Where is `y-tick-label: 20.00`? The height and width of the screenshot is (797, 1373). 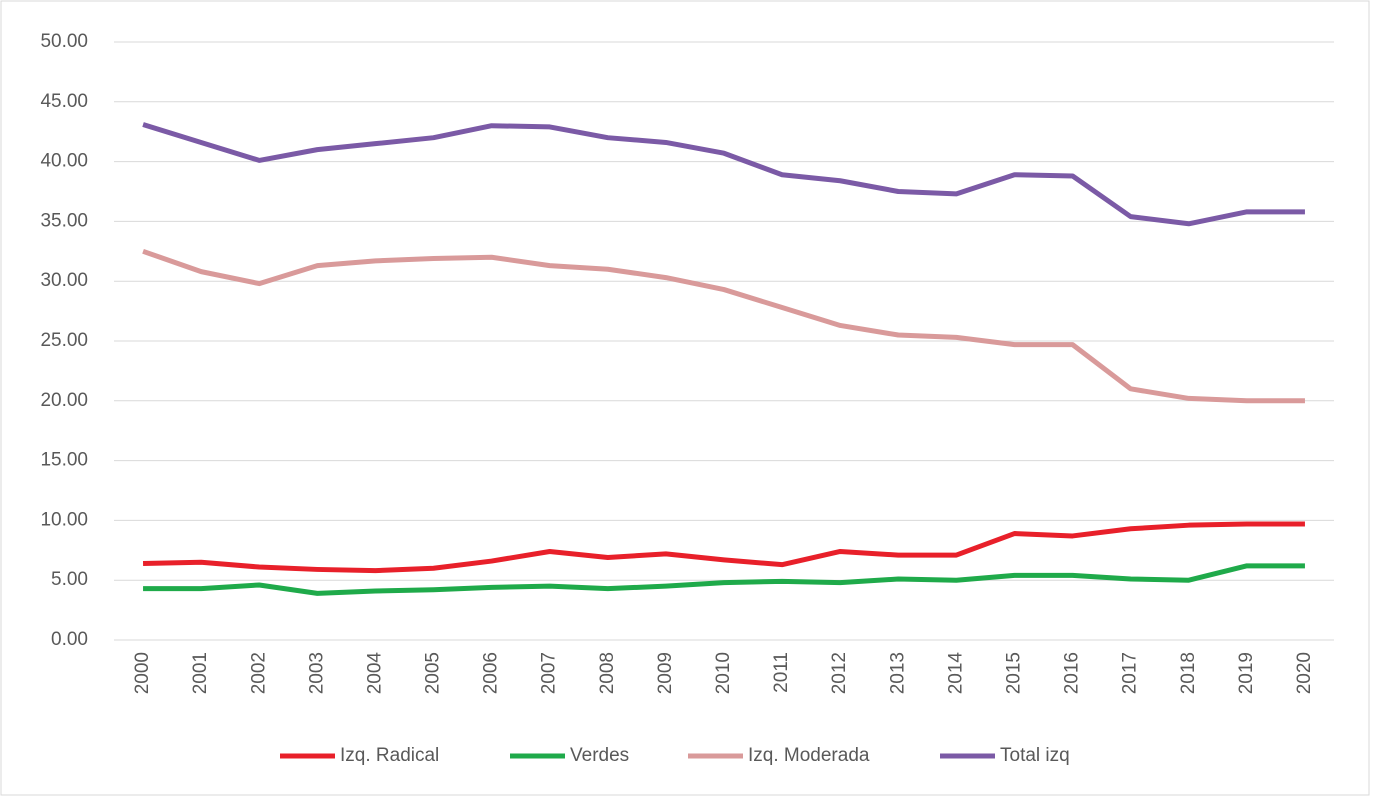
y-tick-label: 20.00 is located at coordinates (64, 400).